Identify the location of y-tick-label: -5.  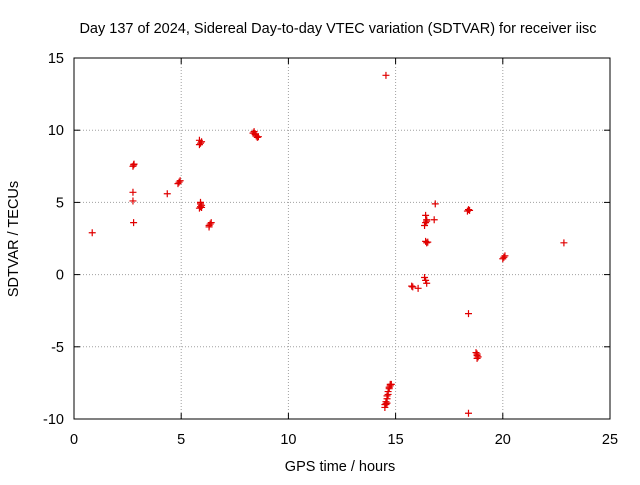
(57, 348).